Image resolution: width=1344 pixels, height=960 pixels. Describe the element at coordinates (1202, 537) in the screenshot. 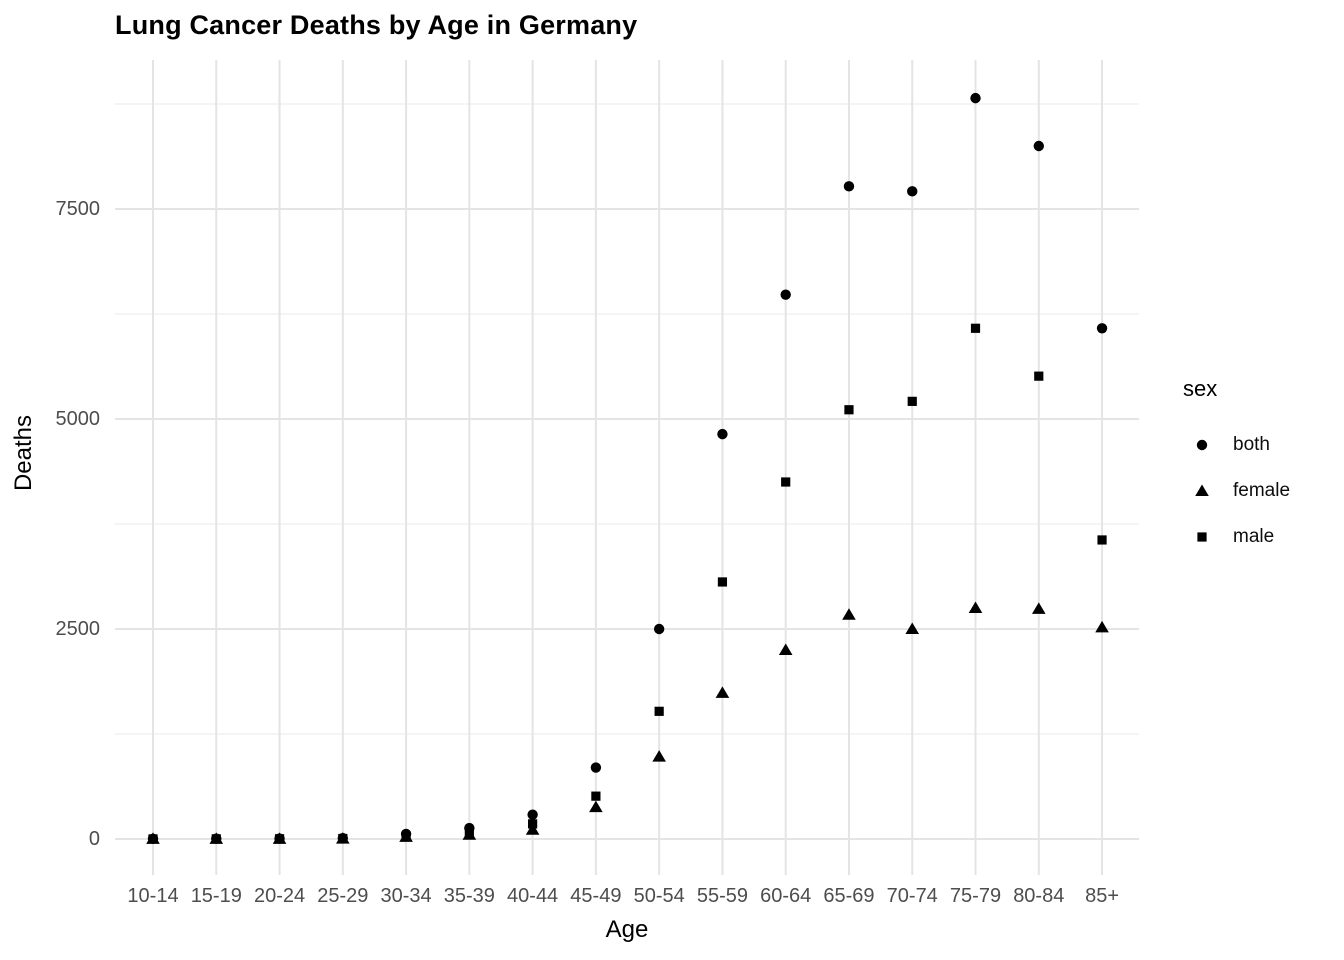

I see `legend-marker-square-icon` at that location.